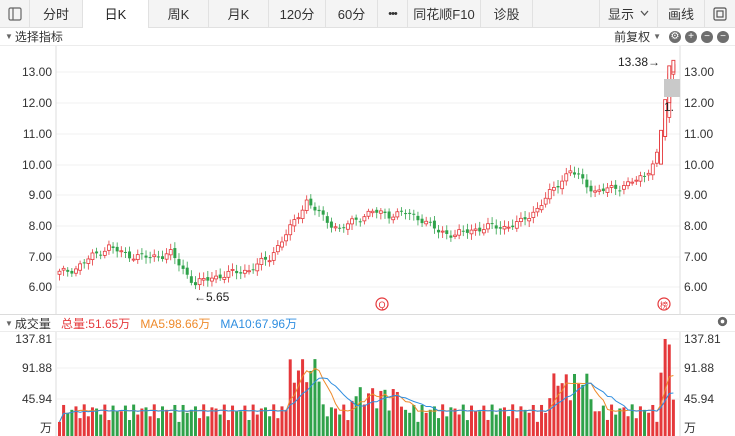 This screenshot has height=436, width=735. I want to click on tab-weekly-k: 周K, so click(179, 14).